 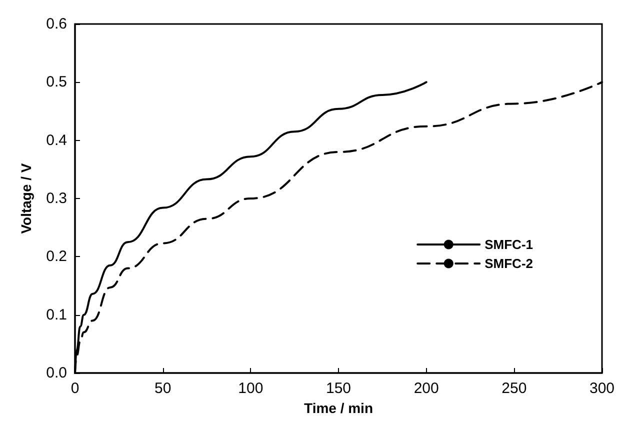 What do you see at coordinates (56, 24) in the screenshot?
I see `y-tick-label: 0.6` at bounding box center [56, 24].